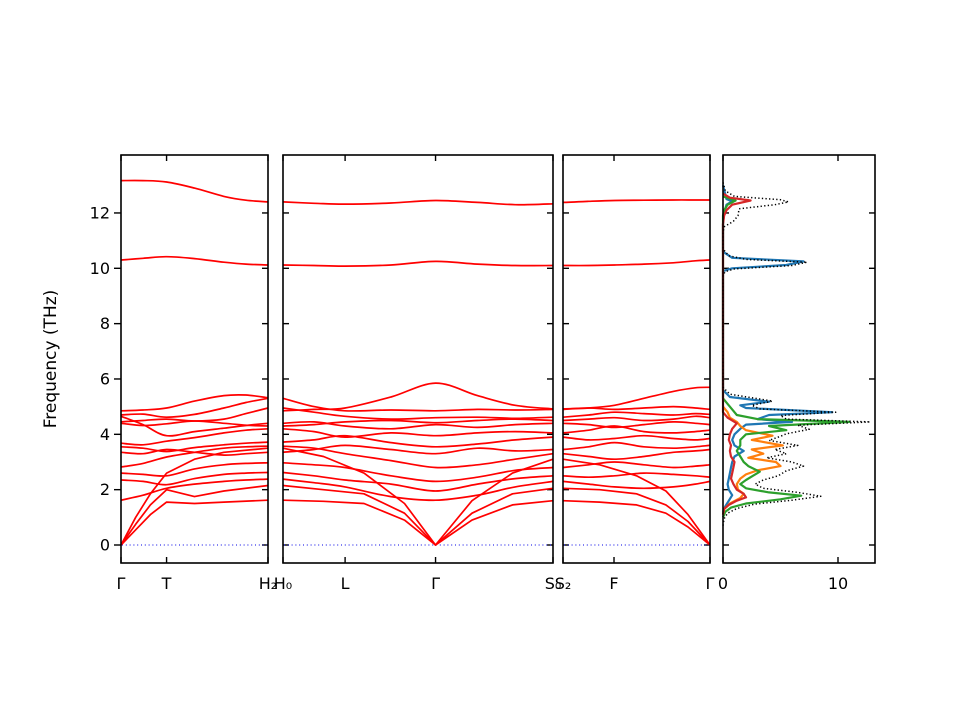  What do you see at coordinates (345, 583) in the screenshot?
I see `x-tick-label: L` at bounding box center [345, 583].